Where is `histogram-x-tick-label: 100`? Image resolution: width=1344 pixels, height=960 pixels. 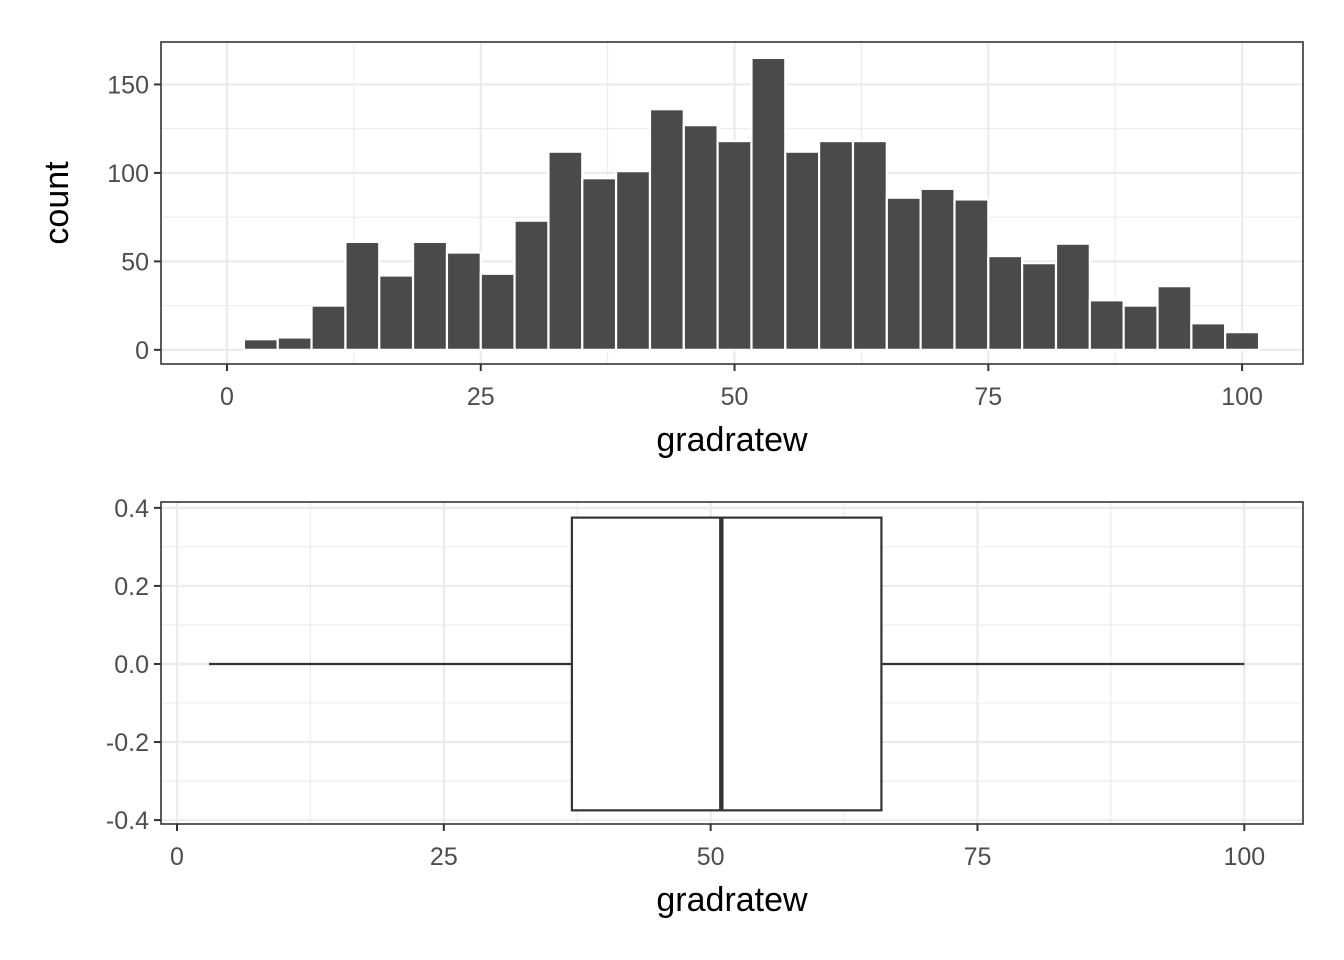 histogram-x-tick-label: 100 is located at coordinates (1242, 397).